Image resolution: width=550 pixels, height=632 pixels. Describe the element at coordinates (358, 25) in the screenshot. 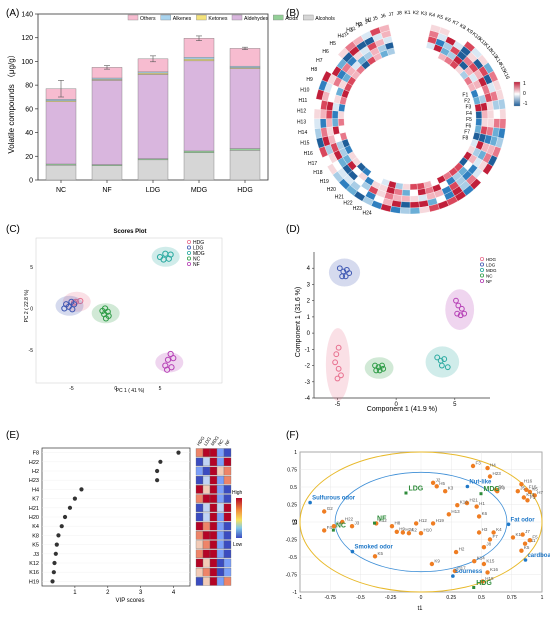

I see `panel-b-left-label: H2` at that location.